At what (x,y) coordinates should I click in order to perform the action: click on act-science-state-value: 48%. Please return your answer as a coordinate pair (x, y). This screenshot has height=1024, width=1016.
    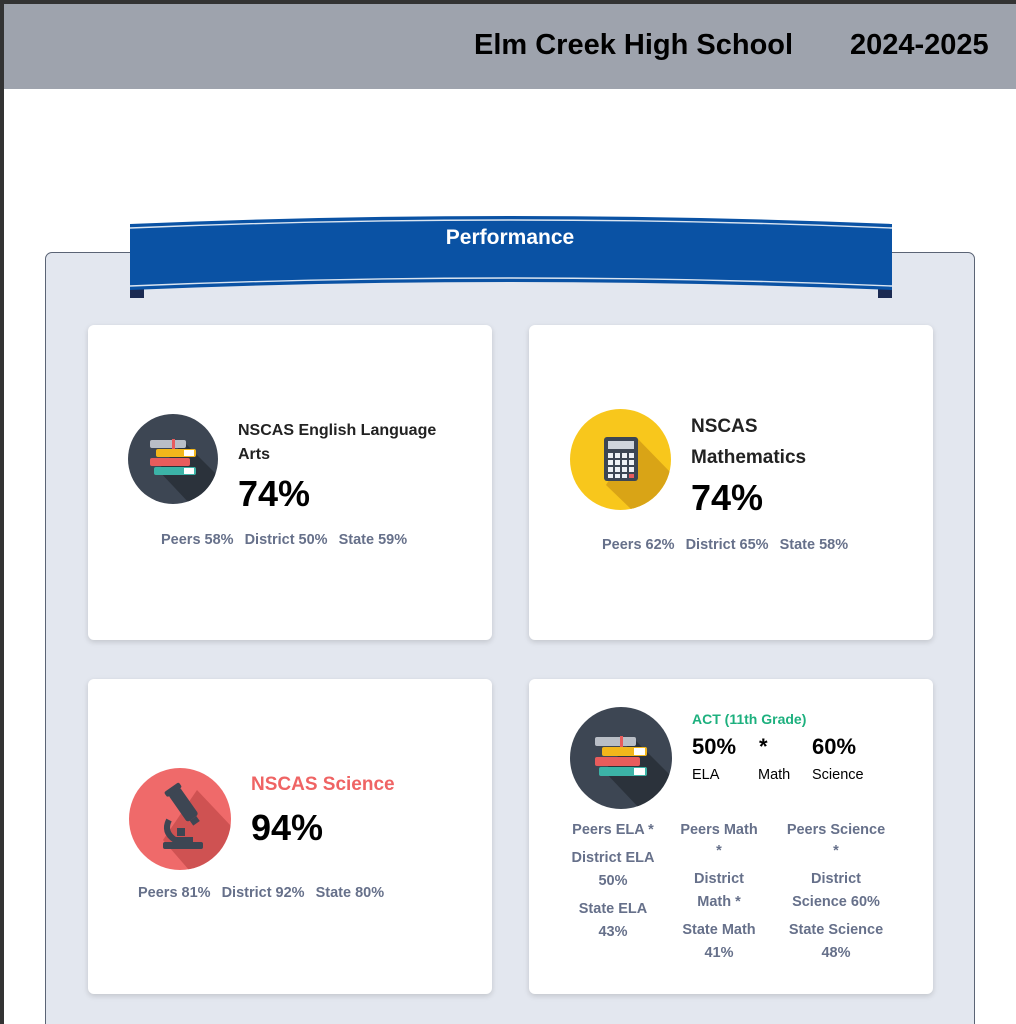
    Looking at the image, I should click on (836, 953).